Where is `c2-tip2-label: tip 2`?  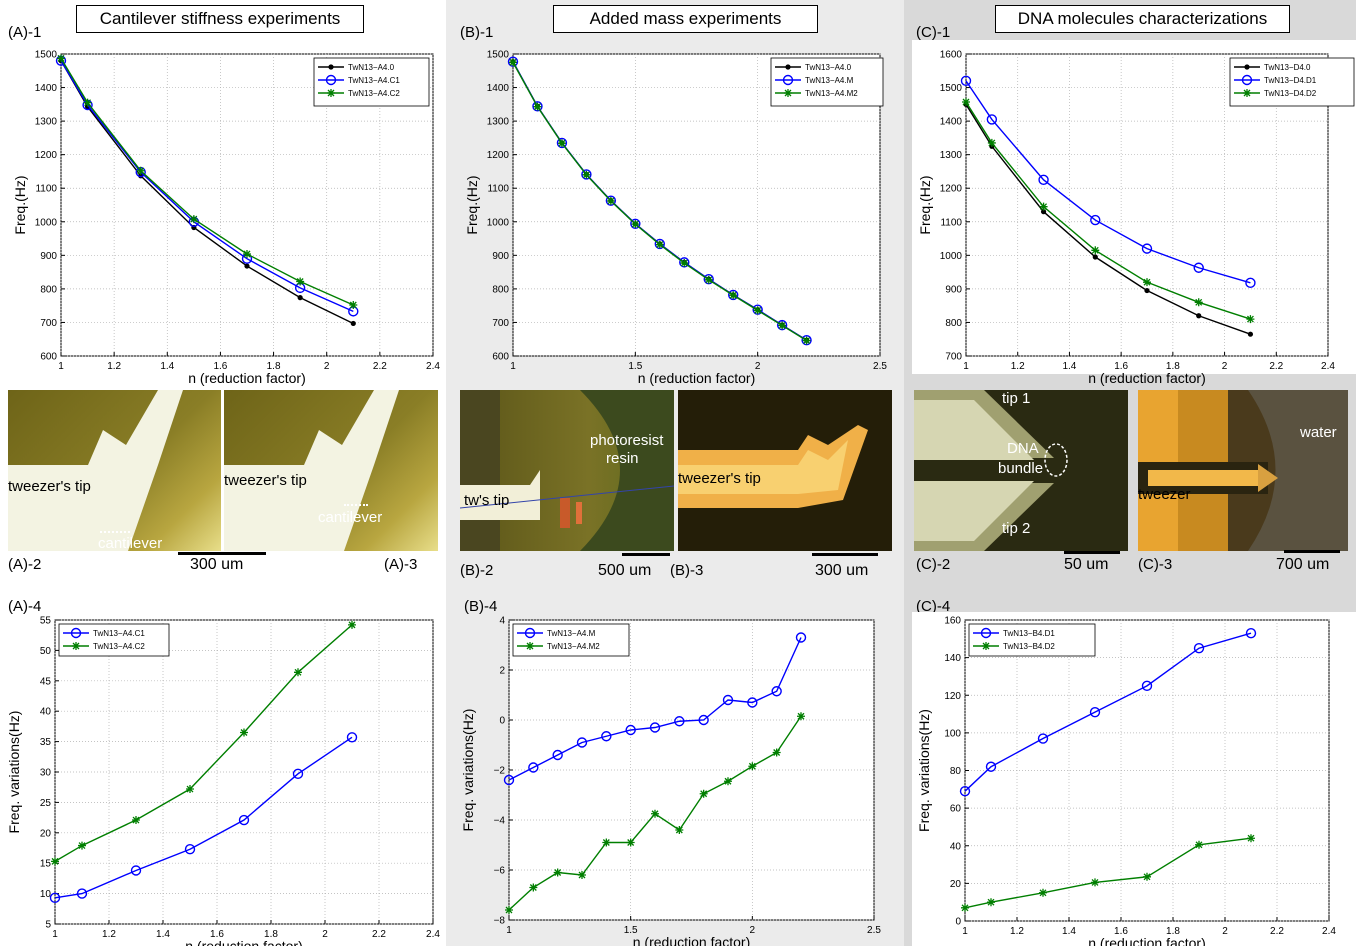
c2-tip2-label: tip 2 is located at coordinates (1016, 528).